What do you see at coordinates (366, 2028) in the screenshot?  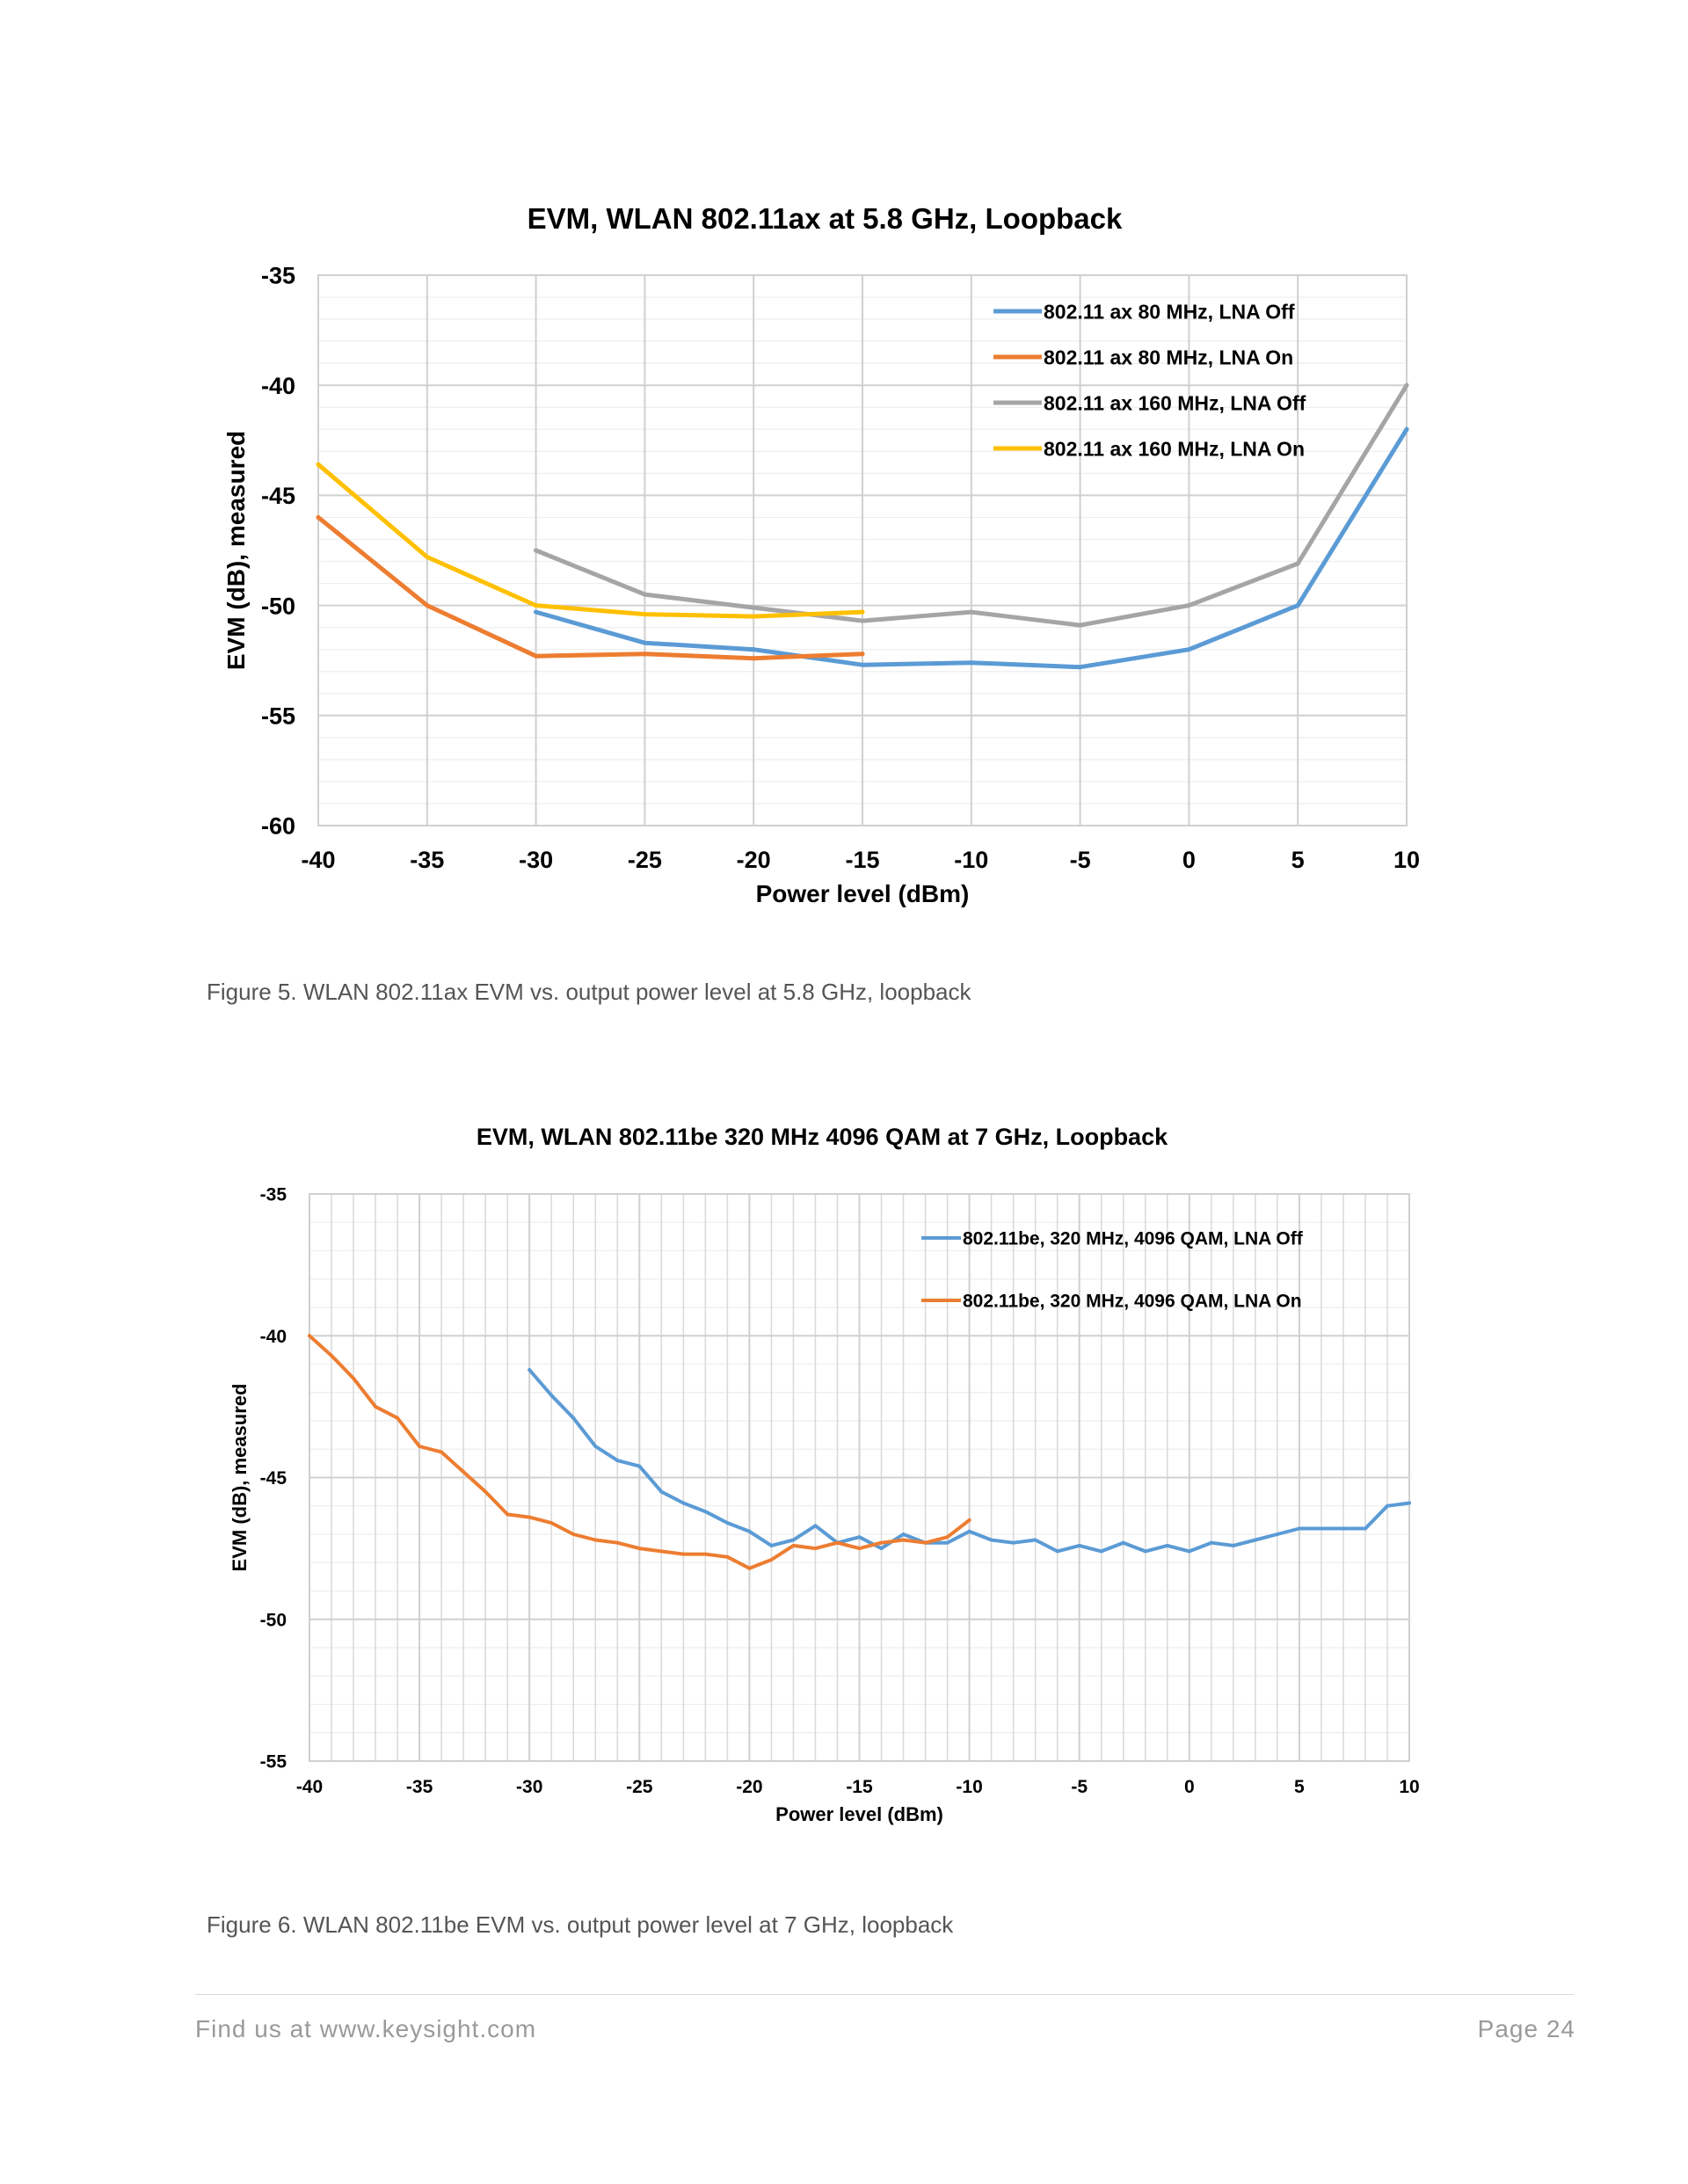 I see `footer-website-link: Find us at www.keysight.com` at bounding box center [366, 2028].